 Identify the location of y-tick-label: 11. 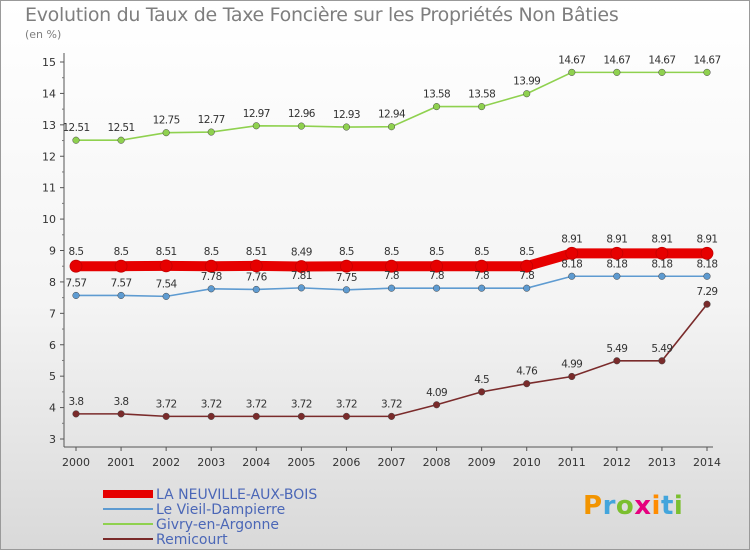
(49, 188).